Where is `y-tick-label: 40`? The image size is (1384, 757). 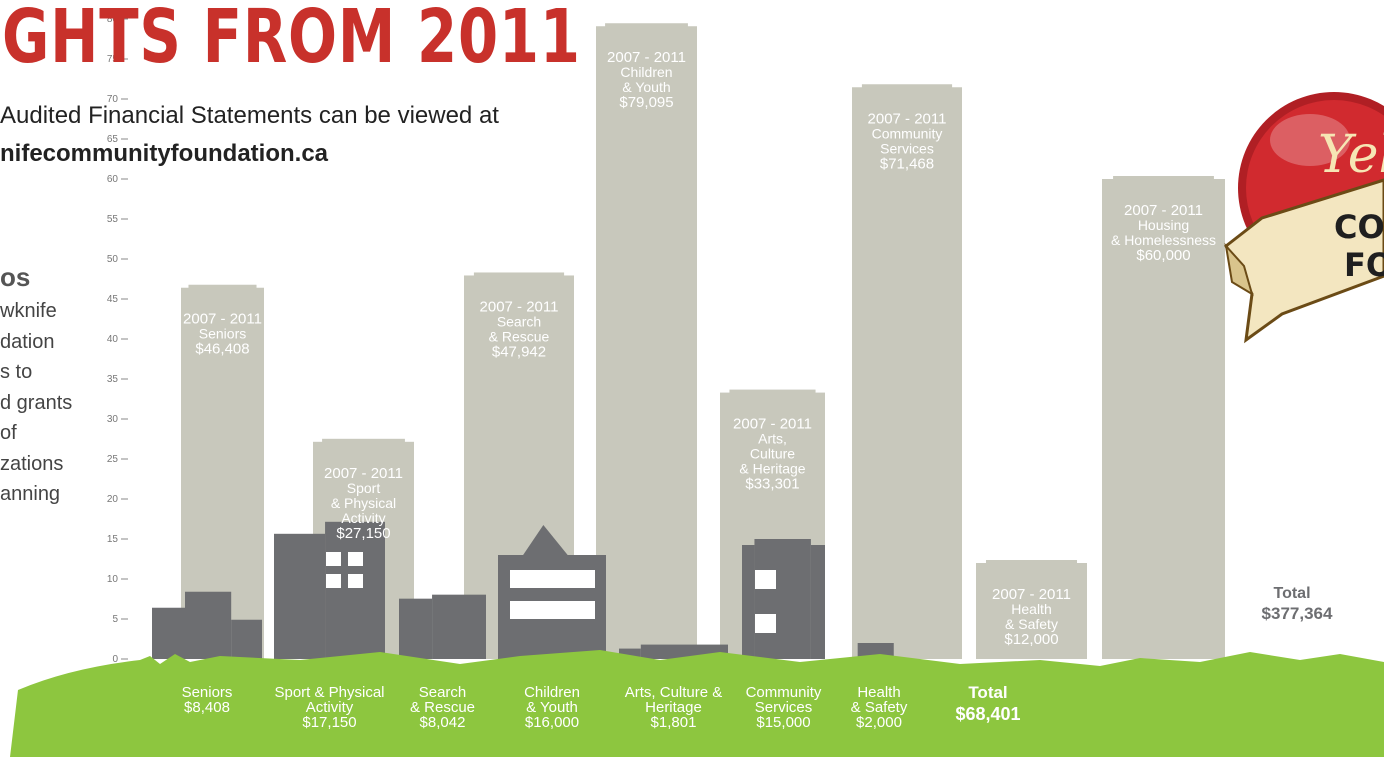
y-tick-label: 40 is located at coordinates (113, 339).